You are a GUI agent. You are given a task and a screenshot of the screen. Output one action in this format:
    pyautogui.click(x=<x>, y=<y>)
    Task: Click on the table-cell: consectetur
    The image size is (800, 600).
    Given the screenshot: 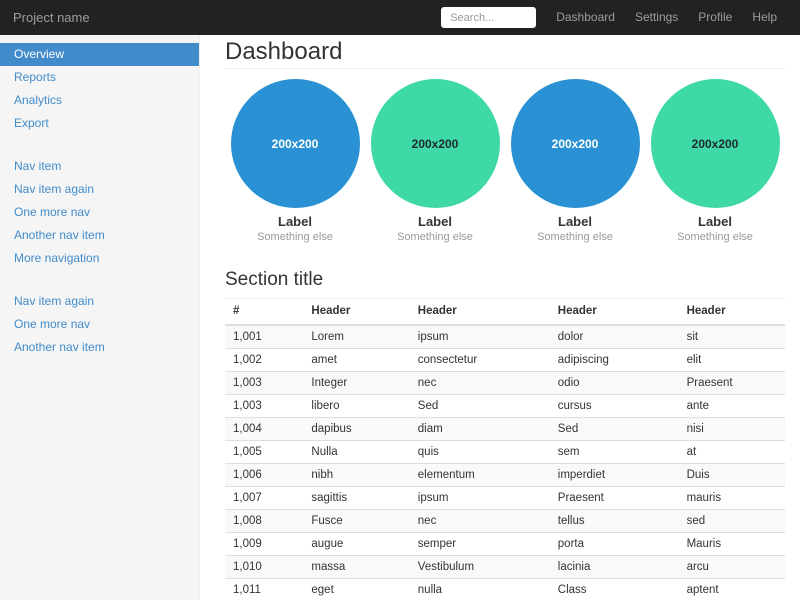 What is the action you would take?
    pyautogui.click(x=479, y=360)
    